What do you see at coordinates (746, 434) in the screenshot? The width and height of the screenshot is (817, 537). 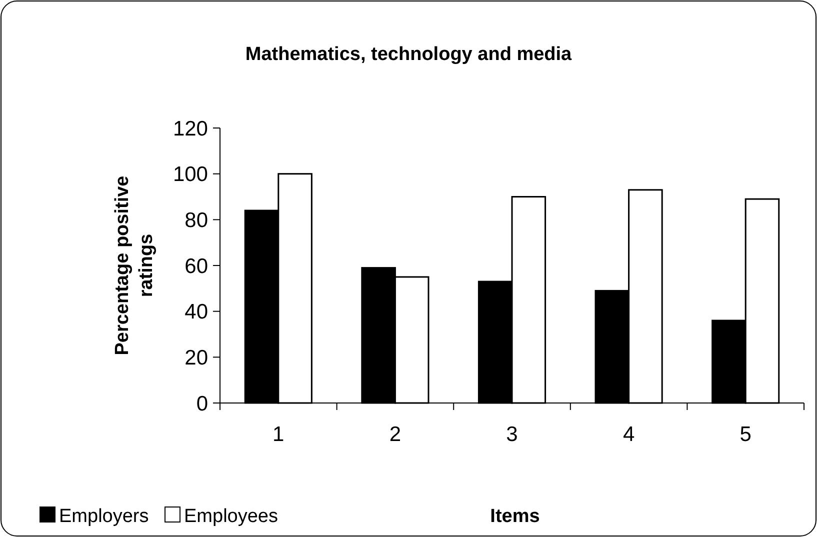 I see `x-tick-label: 5` at bounding box center [746, 434].